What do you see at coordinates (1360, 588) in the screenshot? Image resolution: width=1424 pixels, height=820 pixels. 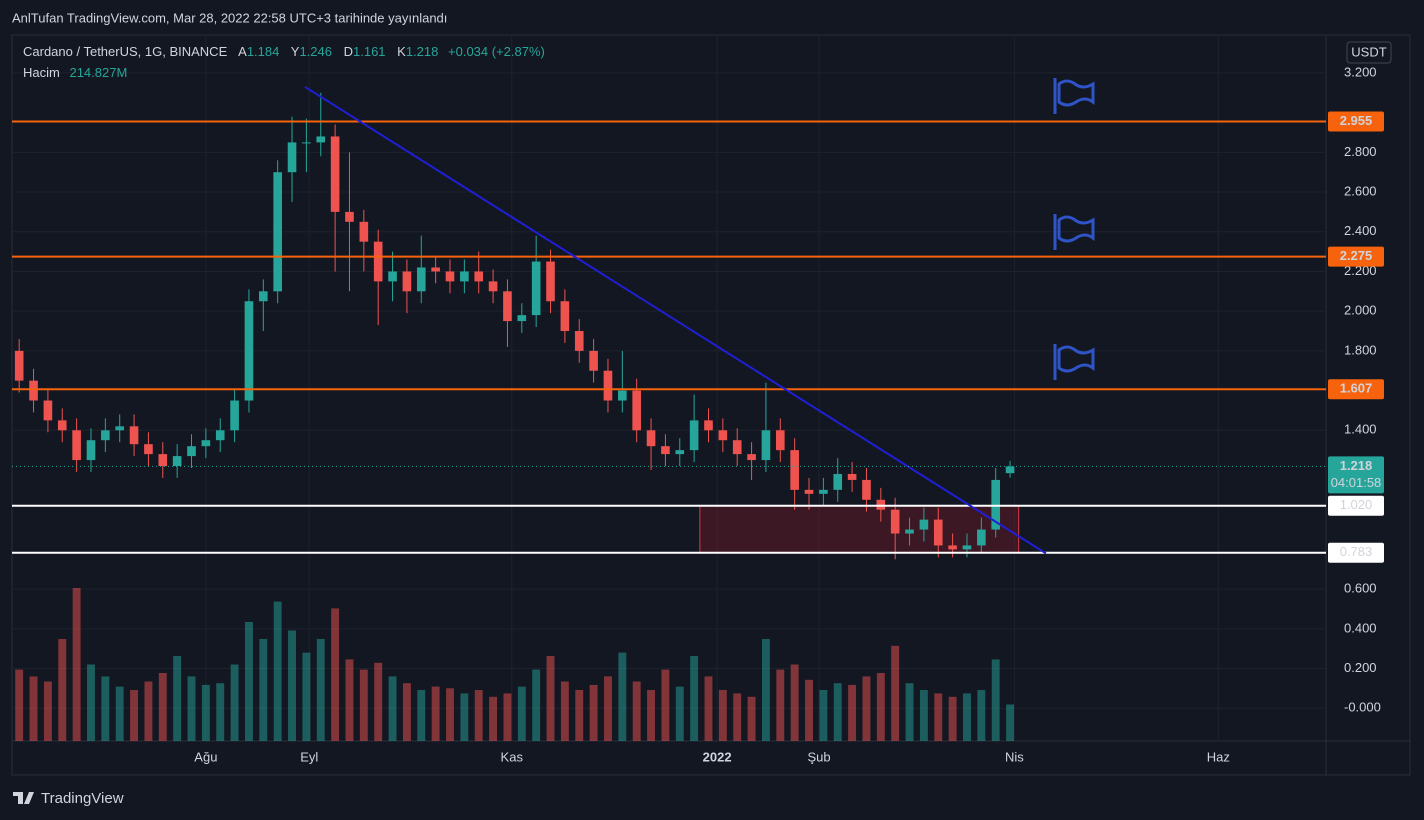 I see `y-tick-label: 0.600` at bounding box center [1360, 588].